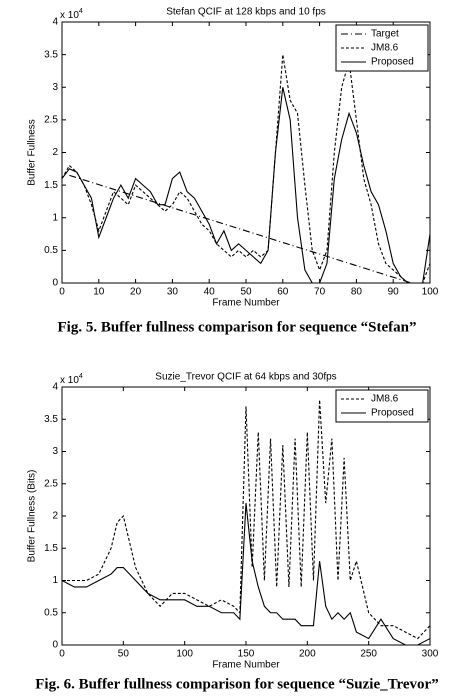 This screenshot has height=697, width=474. What do you see at coordinates (32, 516) in the screenshot?
I see `y-axis-label: Buffer Fullness (Bits)` at bounding box center [32, 516].